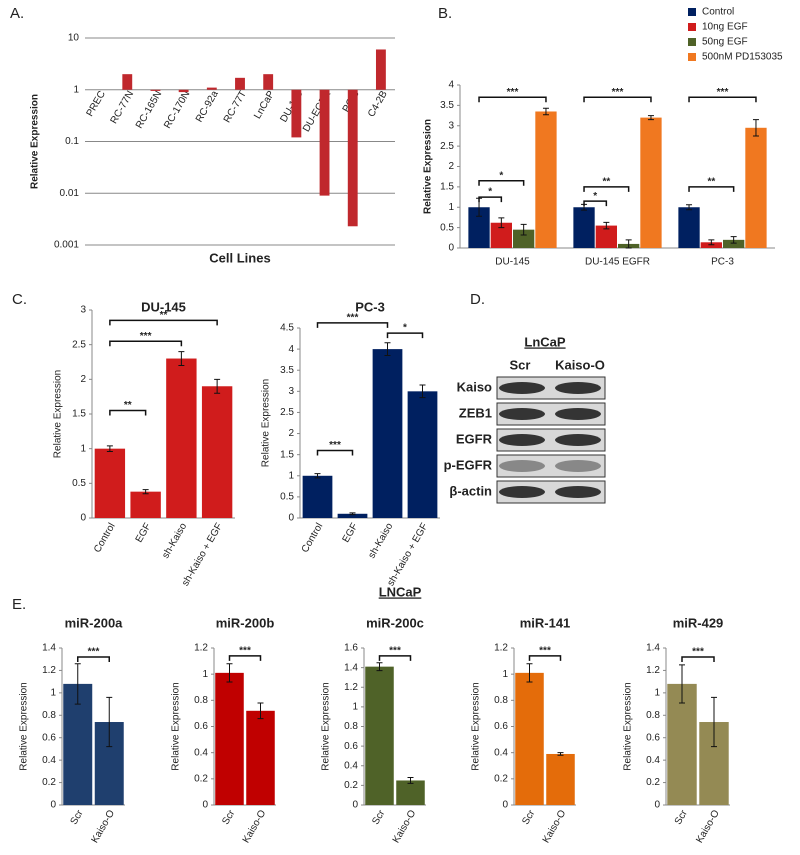 The image size is (800, 855). What do you see at coordinates (351, 648) in the screenshot?
I see `y-tick-label: 1.6` at bounding box center [351, 648].